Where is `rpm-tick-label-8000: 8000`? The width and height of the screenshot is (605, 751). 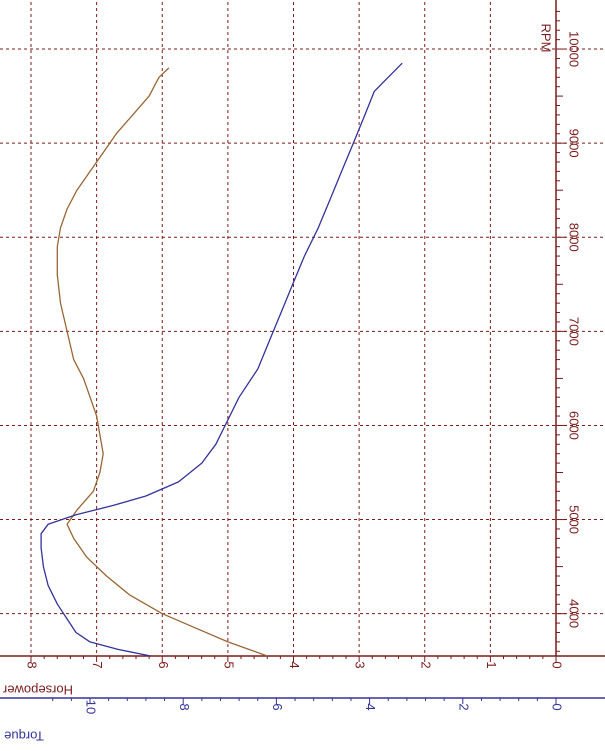
rpm-tick-label-8000: 8000 is located at coordinates (574, 237).